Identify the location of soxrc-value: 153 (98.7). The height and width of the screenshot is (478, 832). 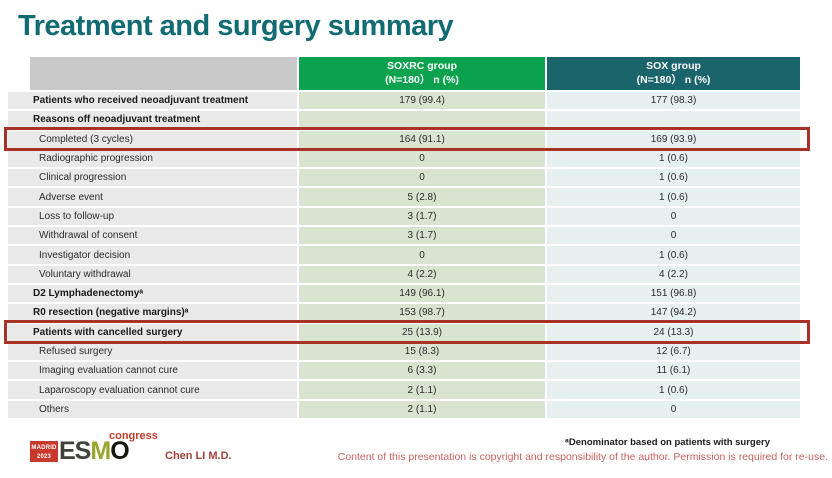
(422, 313).